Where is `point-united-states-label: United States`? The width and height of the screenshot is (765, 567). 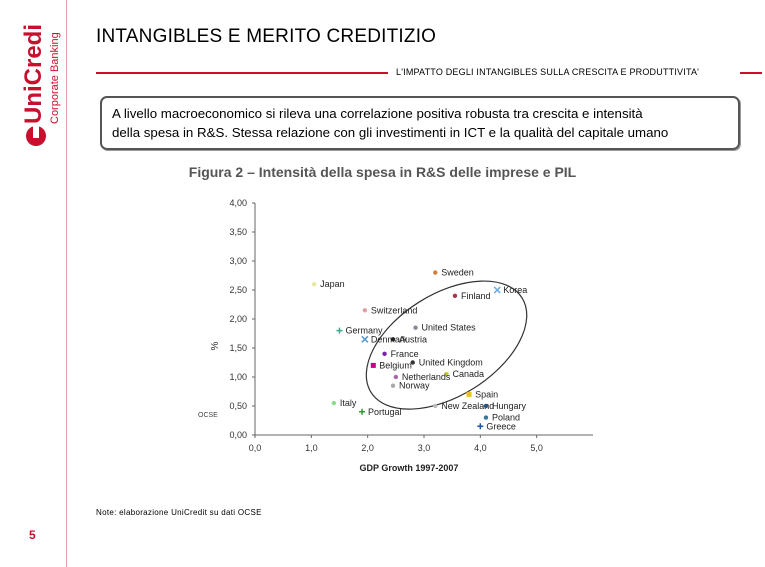
point-united-states-label: United States is located at coordinates (449, 328).